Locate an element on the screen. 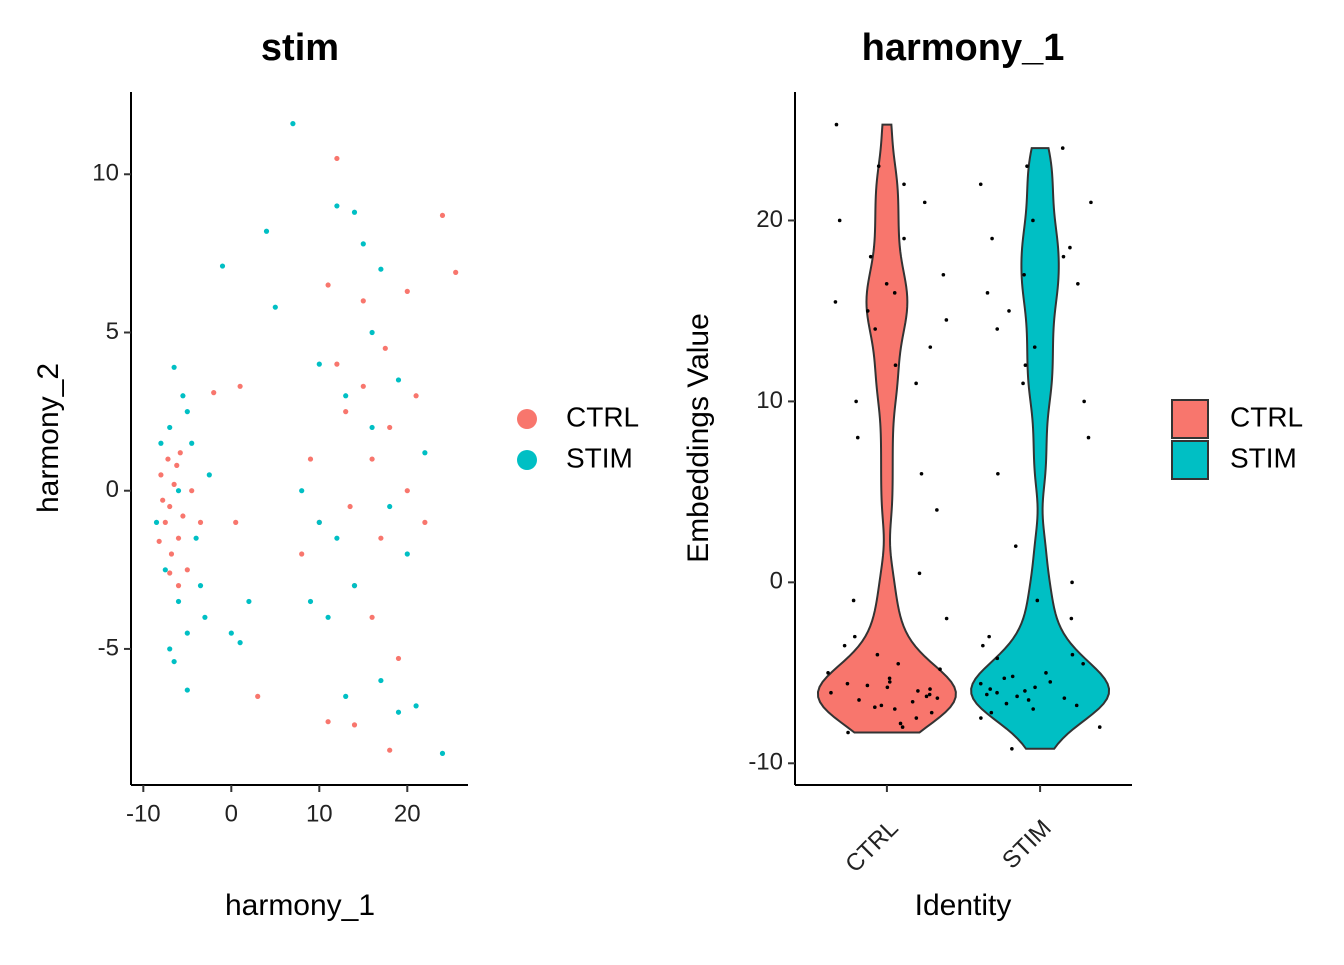  legend-marker is located at coordinates (527, 460).